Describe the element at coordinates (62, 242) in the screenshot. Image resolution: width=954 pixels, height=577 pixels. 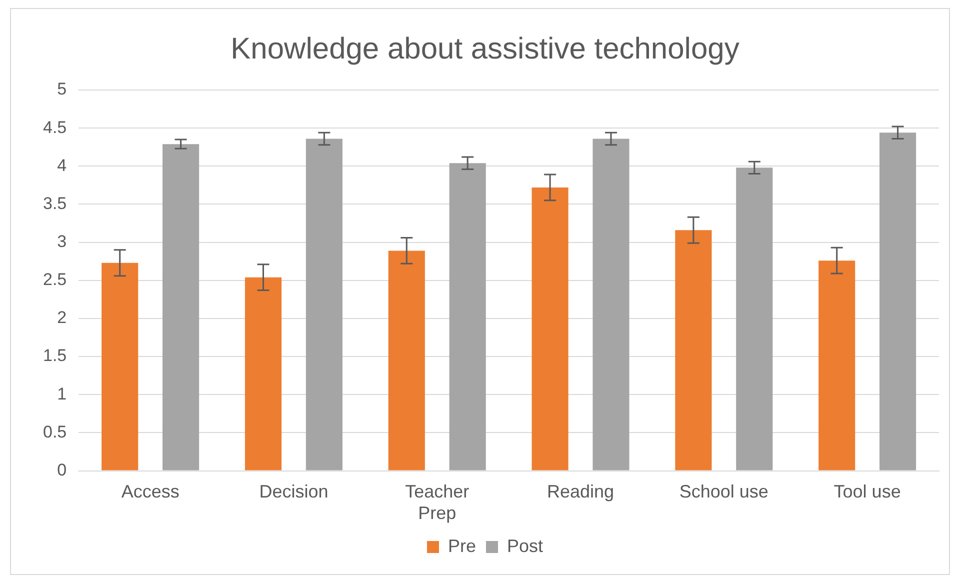
I see `y-tick-label: 3` at that location.